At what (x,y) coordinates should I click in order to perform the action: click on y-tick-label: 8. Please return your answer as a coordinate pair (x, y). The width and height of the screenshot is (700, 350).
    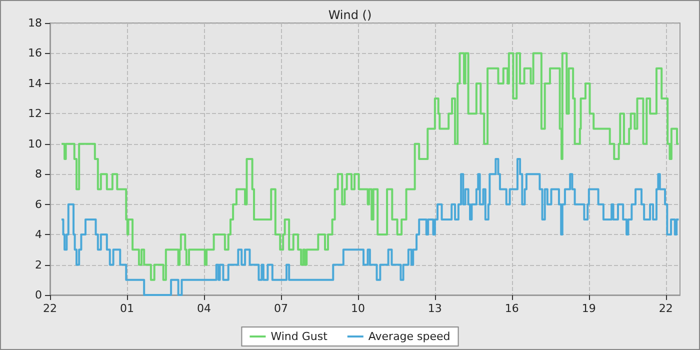
    Looking at the image, I should click on (38, 174).